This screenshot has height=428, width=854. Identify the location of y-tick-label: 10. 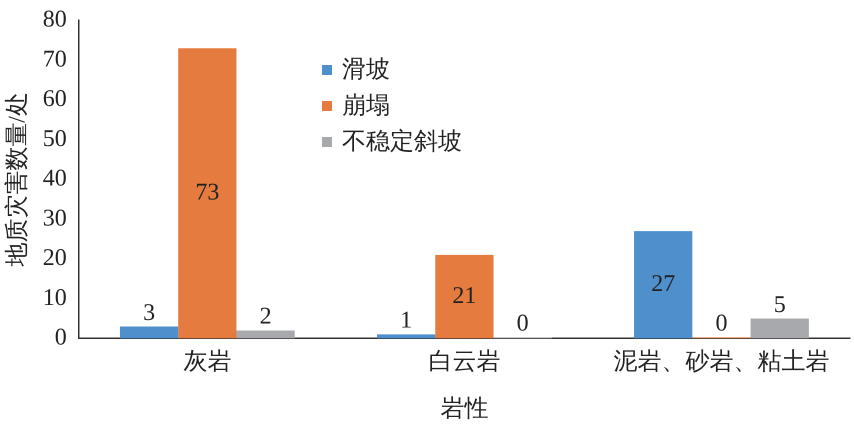
(54, 297).